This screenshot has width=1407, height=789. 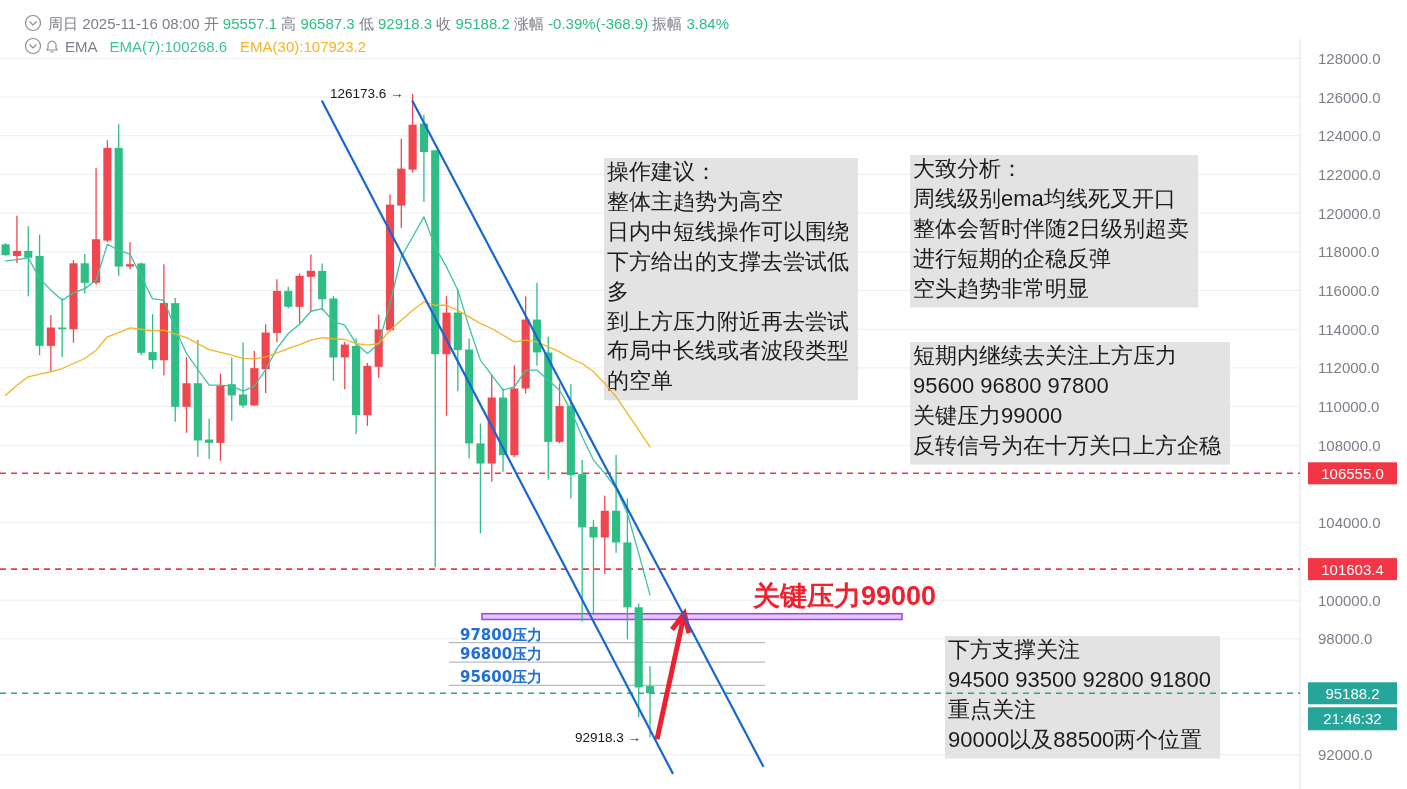 What do you see at coordinates (303, 46) in the screenshot?
I see `legend-entry: EMA(30):107923.2` at bounding box center [303, 46].